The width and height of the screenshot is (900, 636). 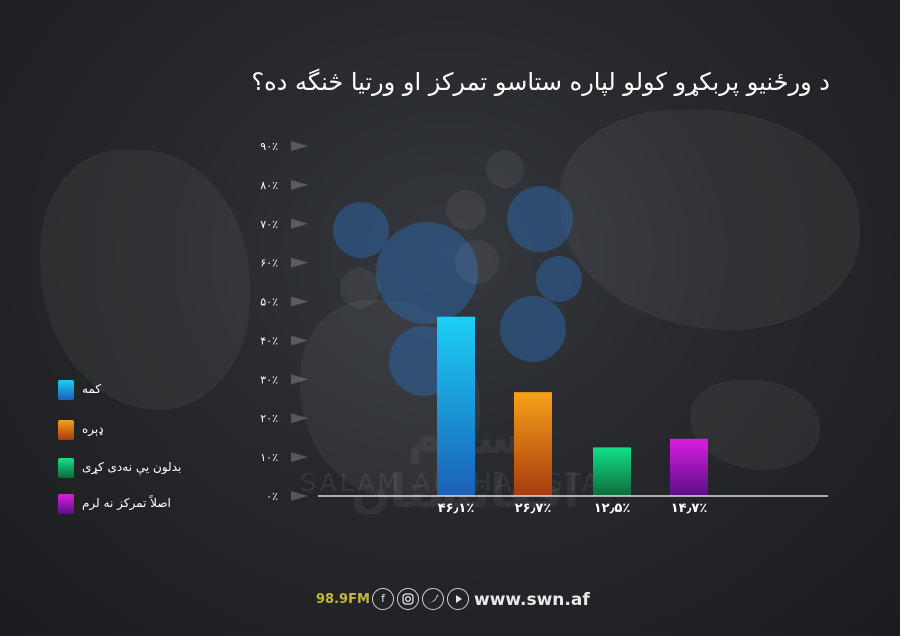 What do you see at coordinates (689, 508) in the screenshot?
I see `bar-value-label: ۱۴٫۷٪` at bounding box center [689, 508].